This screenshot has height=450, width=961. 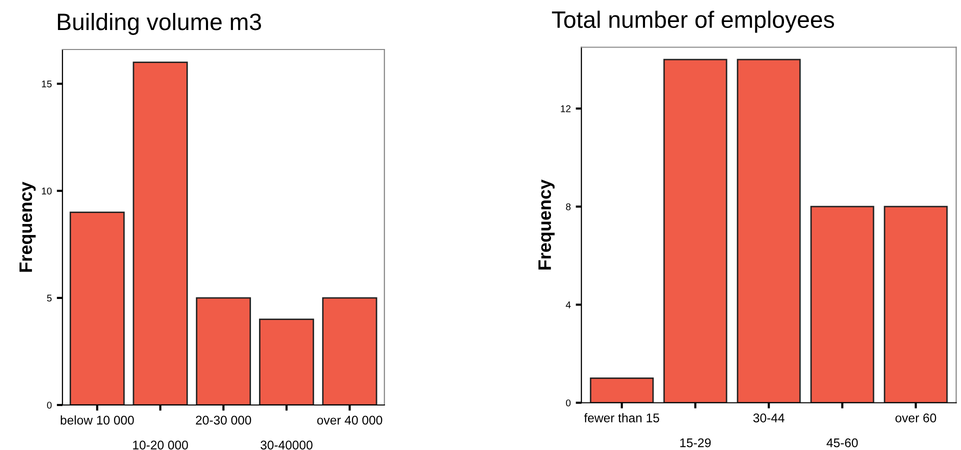 What do you see at coordinates (622, 417) in the screenshot?
I see `x-tick-label: fewer than 15` at bounding box center [622, 417].